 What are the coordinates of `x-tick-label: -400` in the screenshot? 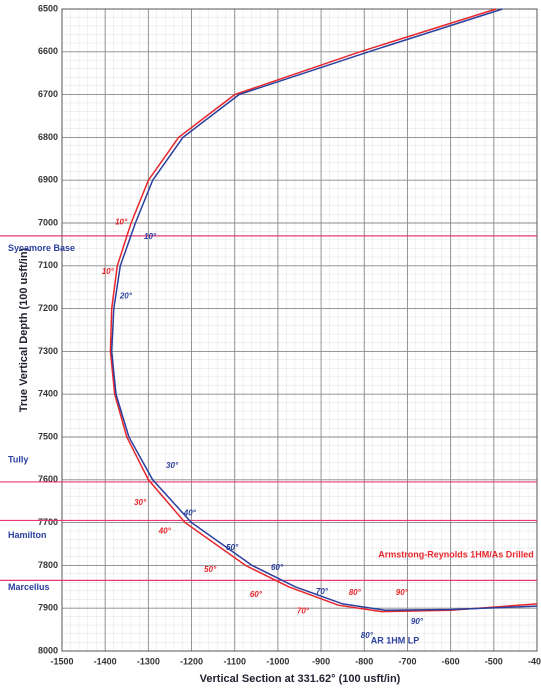 It's located at (534, 661).